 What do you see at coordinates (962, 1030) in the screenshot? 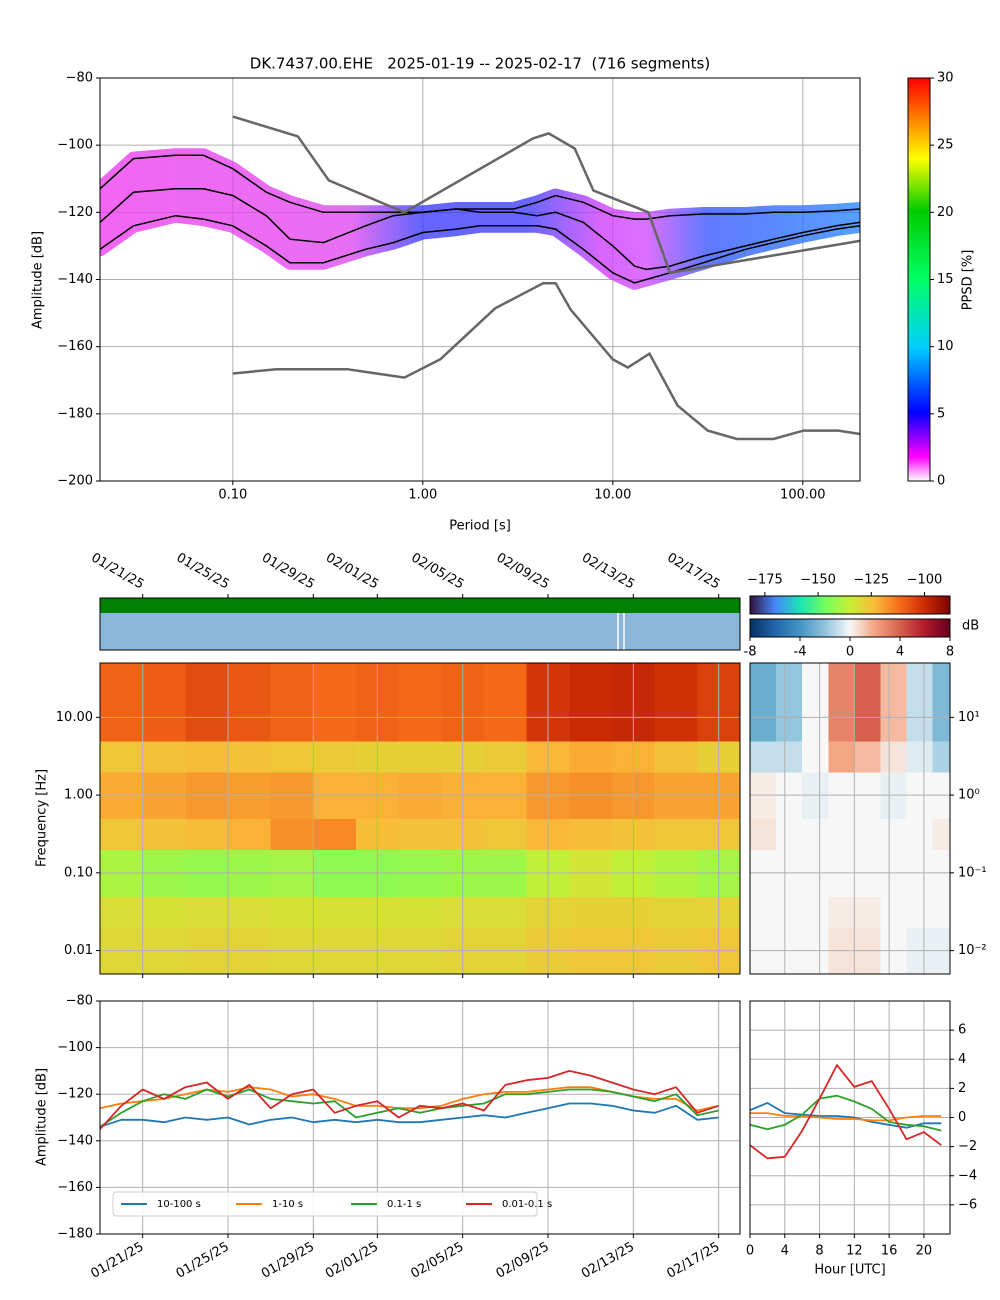
I see `y-tick-label: 6` at bounding box center [962, 1030].